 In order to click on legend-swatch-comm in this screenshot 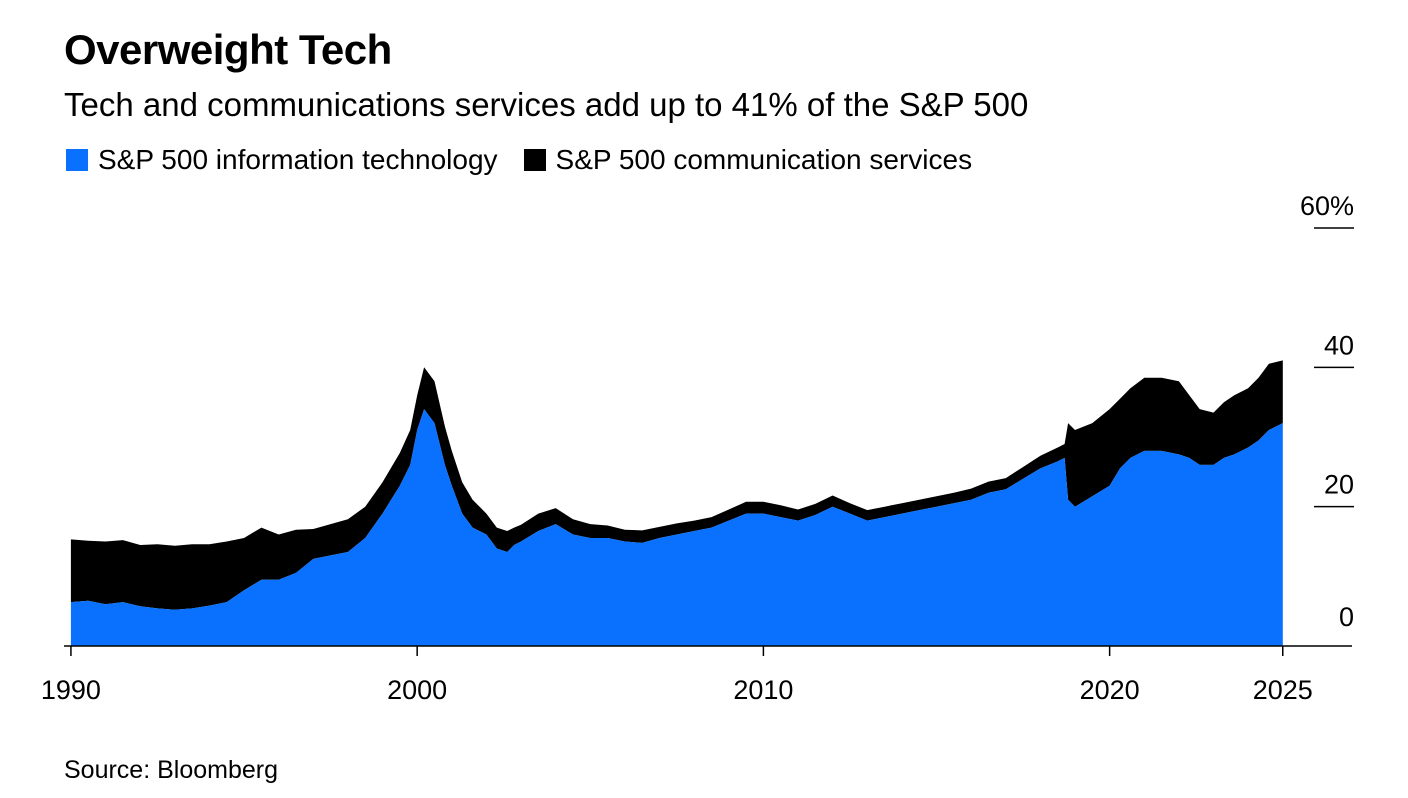, I will do `click(534, 160)`.